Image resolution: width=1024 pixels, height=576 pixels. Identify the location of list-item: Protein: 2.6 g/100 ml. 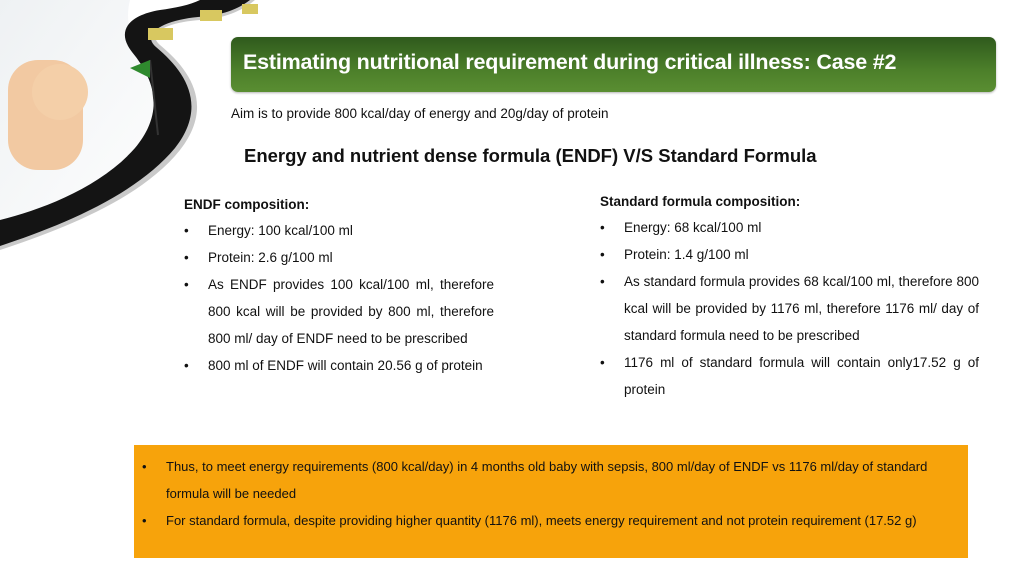
(339, 257).